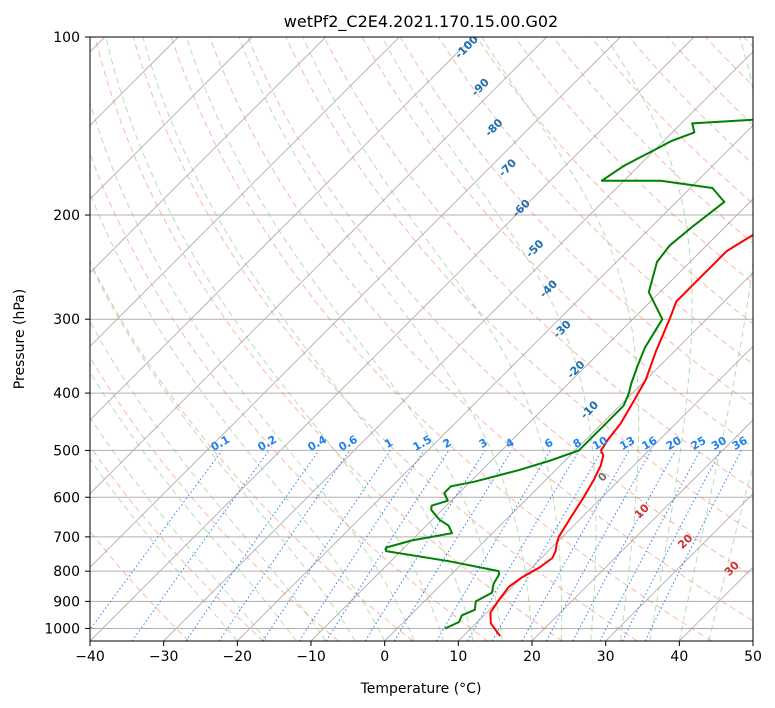  I want to click on y-tick-label: 900, so click(66, 602).